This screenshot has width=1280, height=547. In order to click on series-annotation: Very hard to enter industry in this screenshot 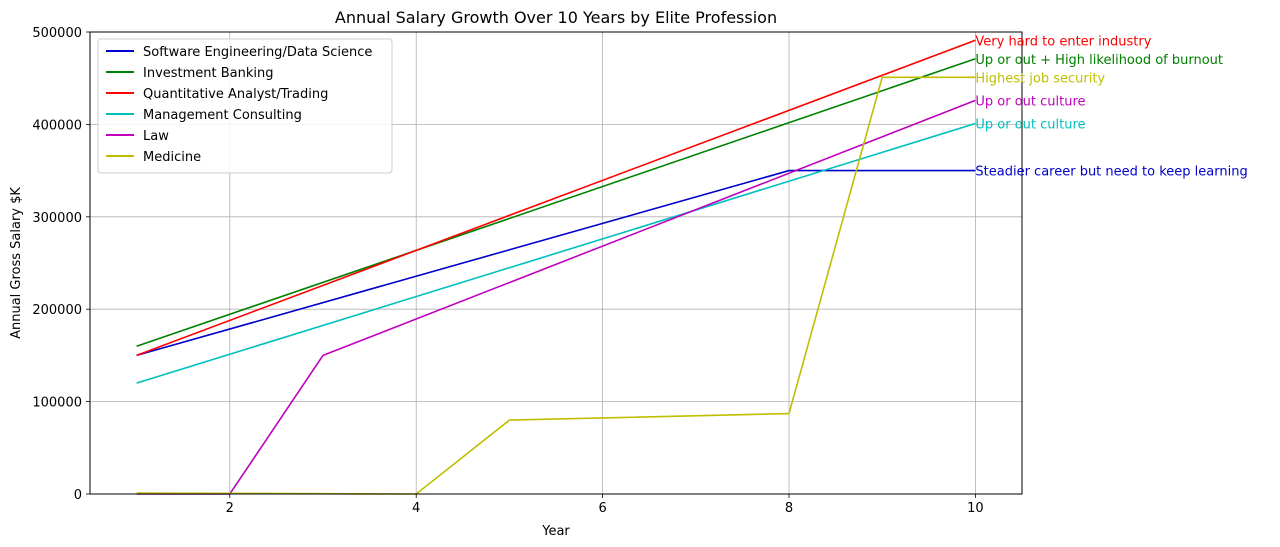, I will do `click(1063, 41)`.